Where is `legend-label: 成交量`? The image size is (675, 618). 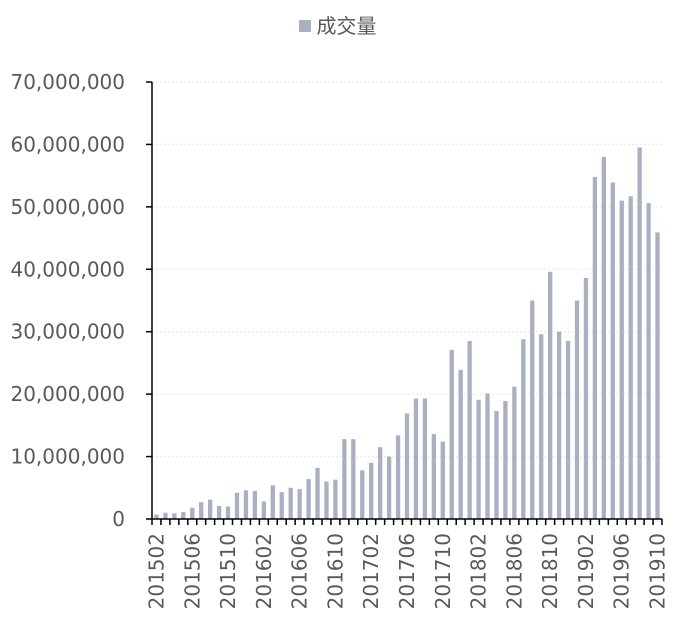 legend-label: 成交量 is located at coordinates (346, 26).